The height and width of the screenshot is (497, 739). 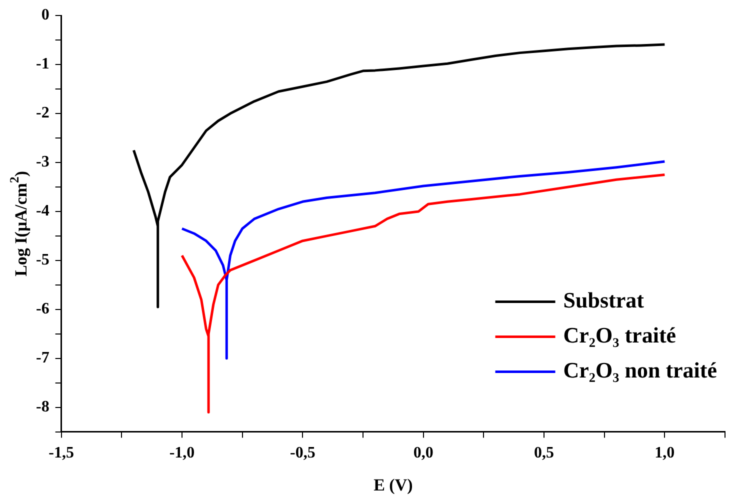 What do you see at coordinates (619, 335) in the screenshot?
I see `legend-label: Cr₂O₃ traité` at bounding box center [619, 335].